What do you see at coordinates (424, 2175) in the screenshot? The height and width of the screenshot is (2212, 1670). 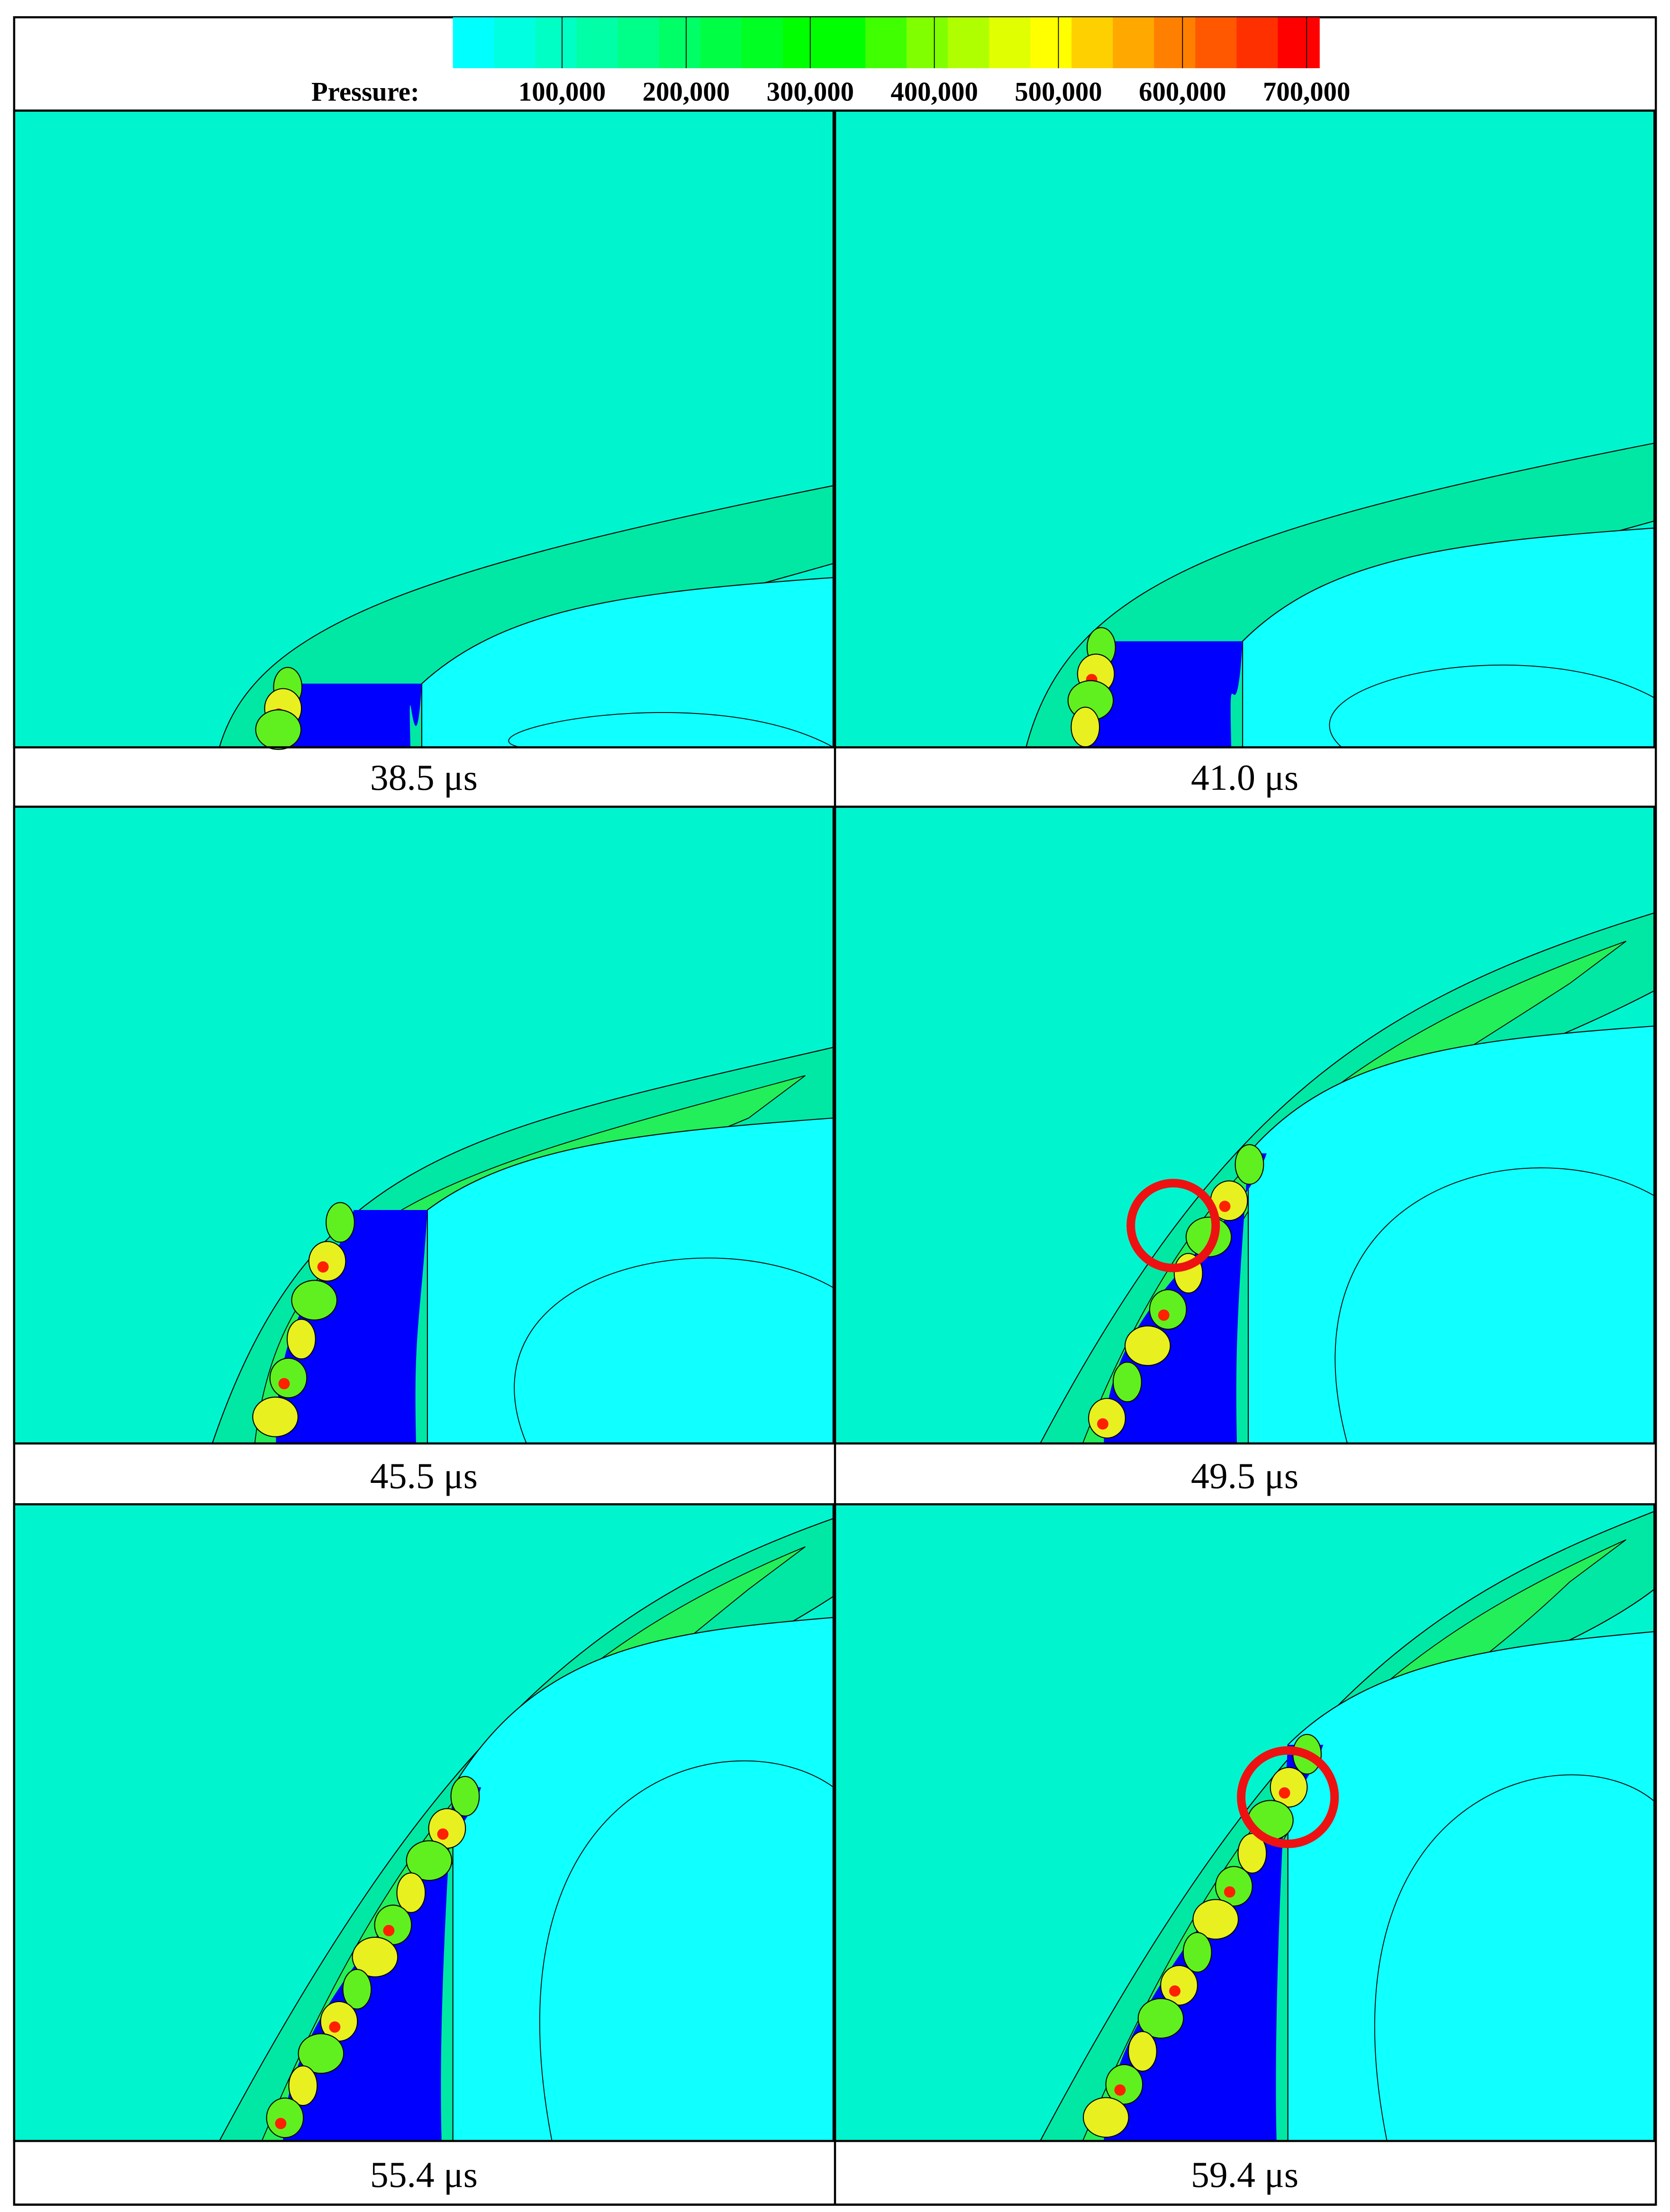 I see `panel-caption: 55.4 μs` at bounding box center [424, 2175].